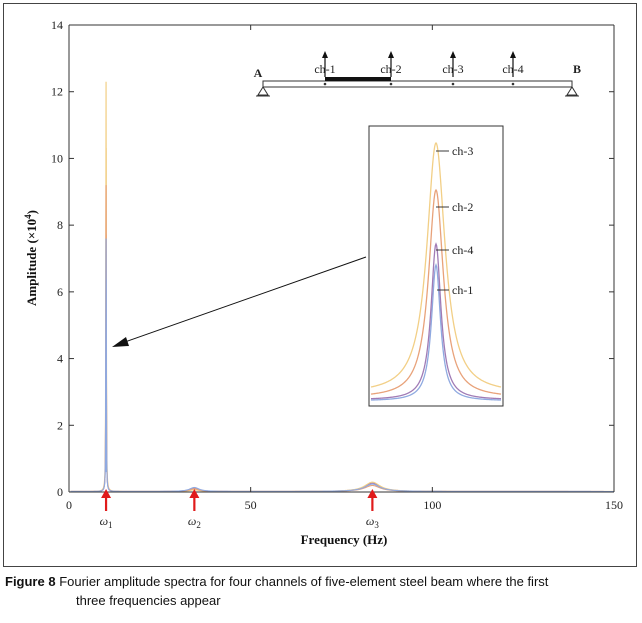 Image resolution: width=642 pixels, height=623 pixels. What do you see at coordinates (194, 522) in the screenshot?
I see `freq-marker-label: ω2` at bounding box center [194, 522].